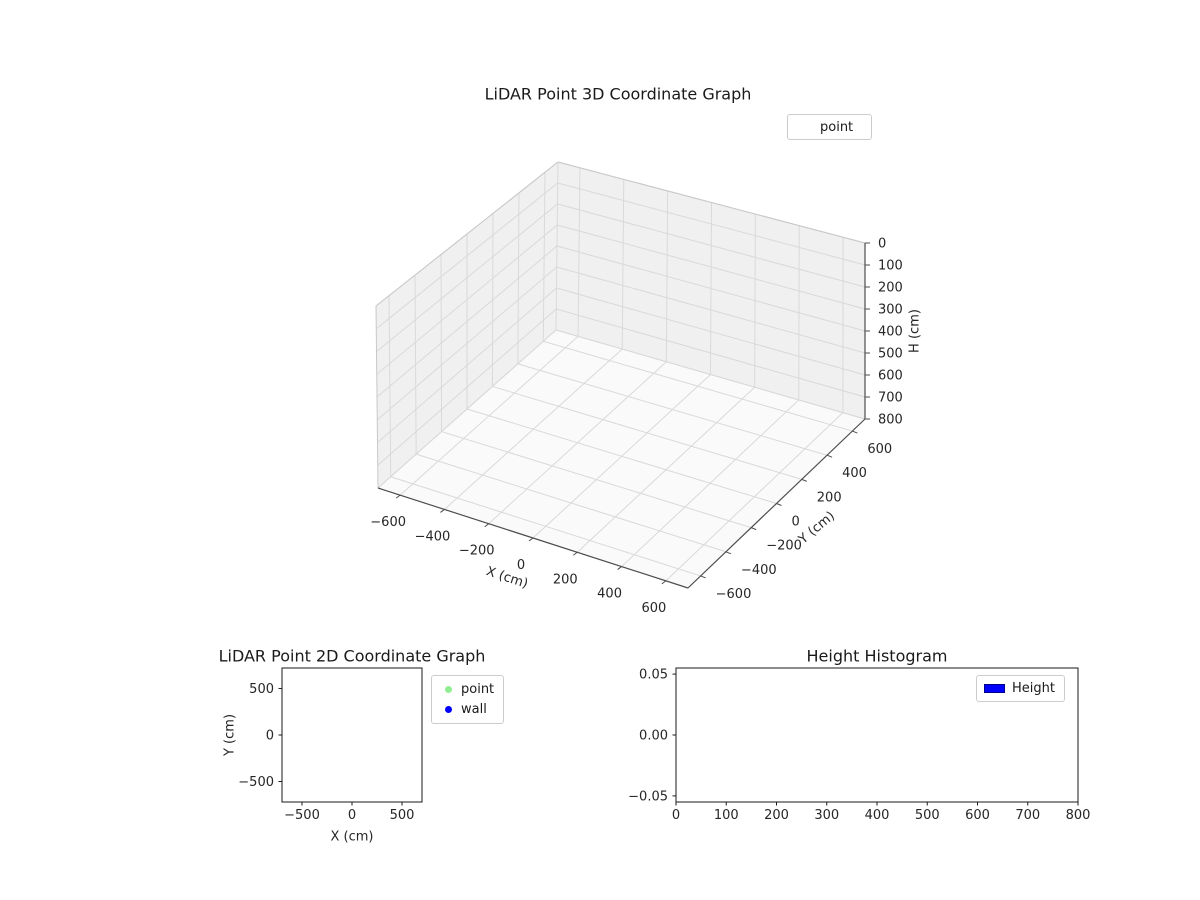 This screenshot has height=900, width=1200. What do you see at coordinates (648, 796) in the screenshot?
I see `svg-text: −0.05` at bounding box center [648, 796].